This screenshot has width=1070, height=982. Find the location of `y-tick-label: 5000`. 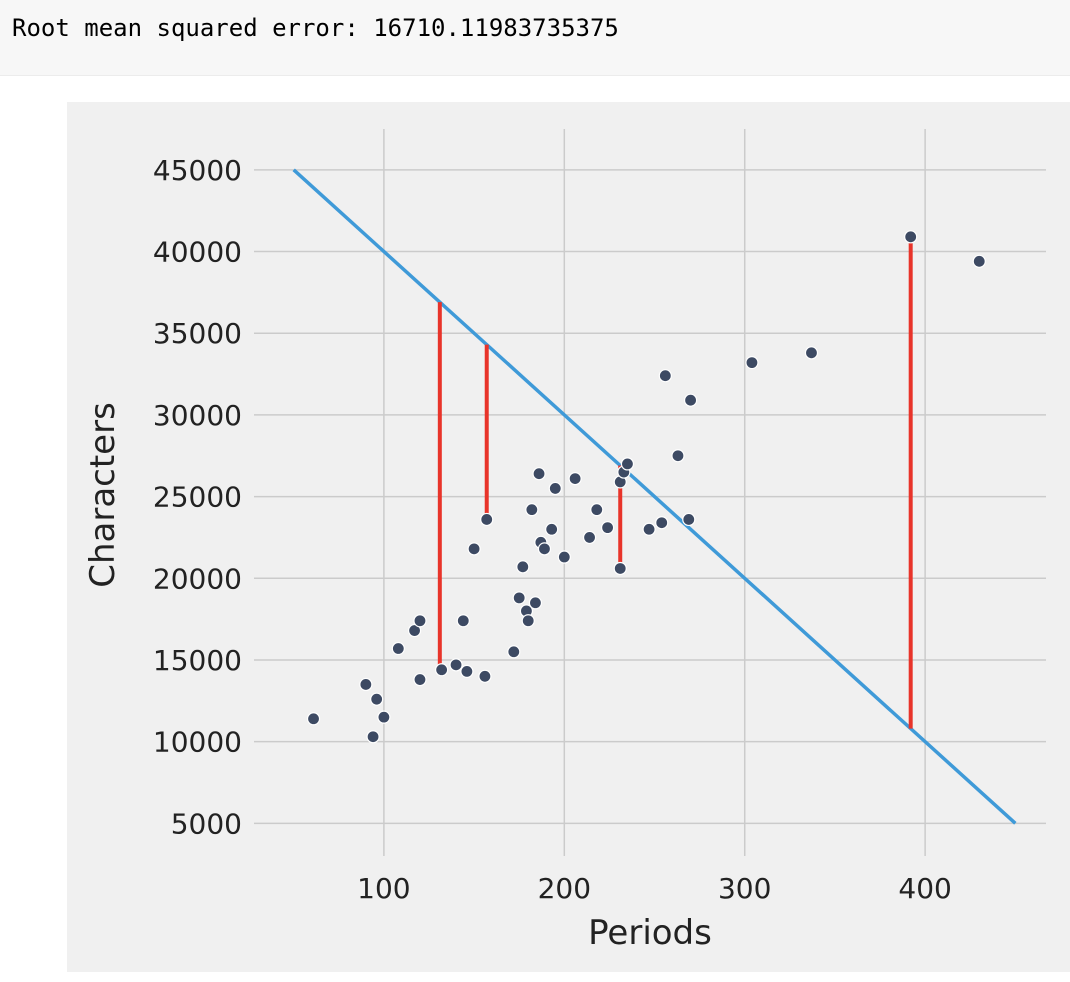

y-tick-label: 5000 is located at coordinates (206, 823).